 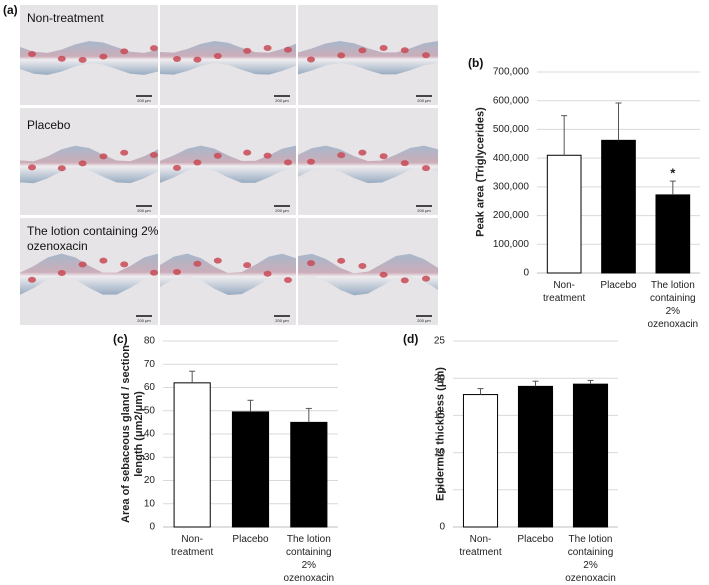 I want to click on y-tick-label: 40, so click(x=150, y=434).